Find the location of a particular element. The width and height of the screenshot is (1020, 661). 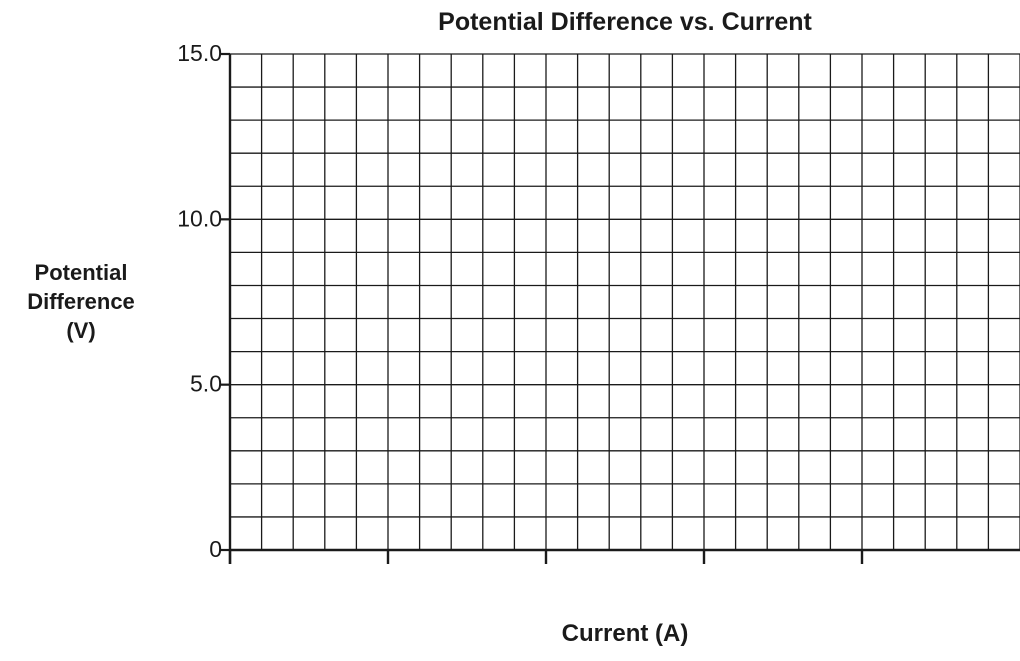

y-axis-label: Potential Difference (V) is located at coordinates (81, 301).